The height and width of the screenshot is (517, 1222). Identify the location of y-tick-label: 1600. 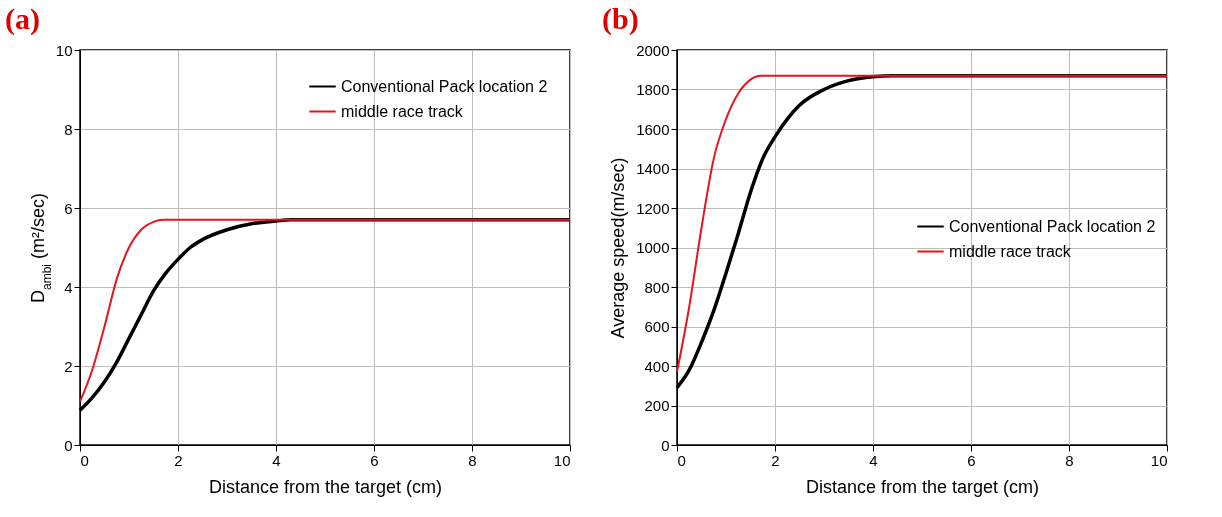
(653, 129).